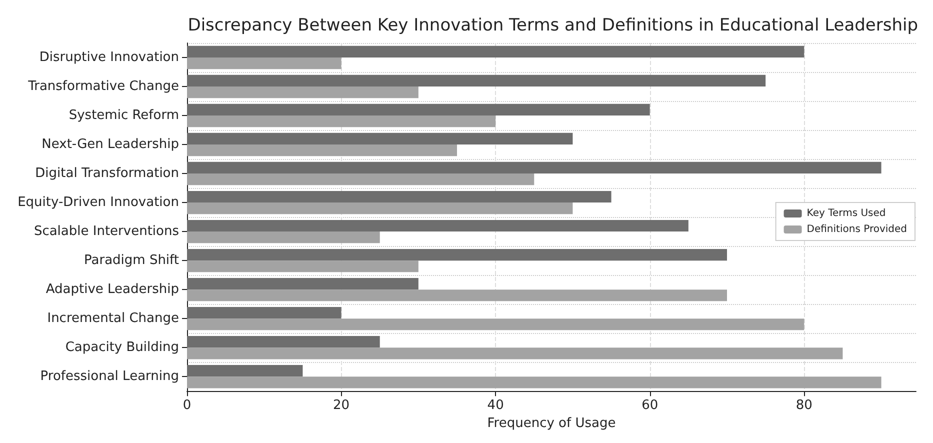 This screenshot has height=443, width=933. I want to click on y-tick-label: Capacity Building, so click(122, 348).